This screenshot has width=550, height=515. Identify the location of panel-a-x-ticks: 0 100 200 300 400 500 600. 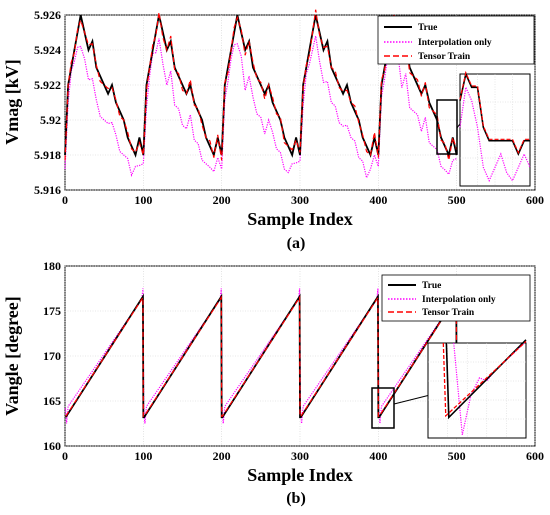
(303, 200).